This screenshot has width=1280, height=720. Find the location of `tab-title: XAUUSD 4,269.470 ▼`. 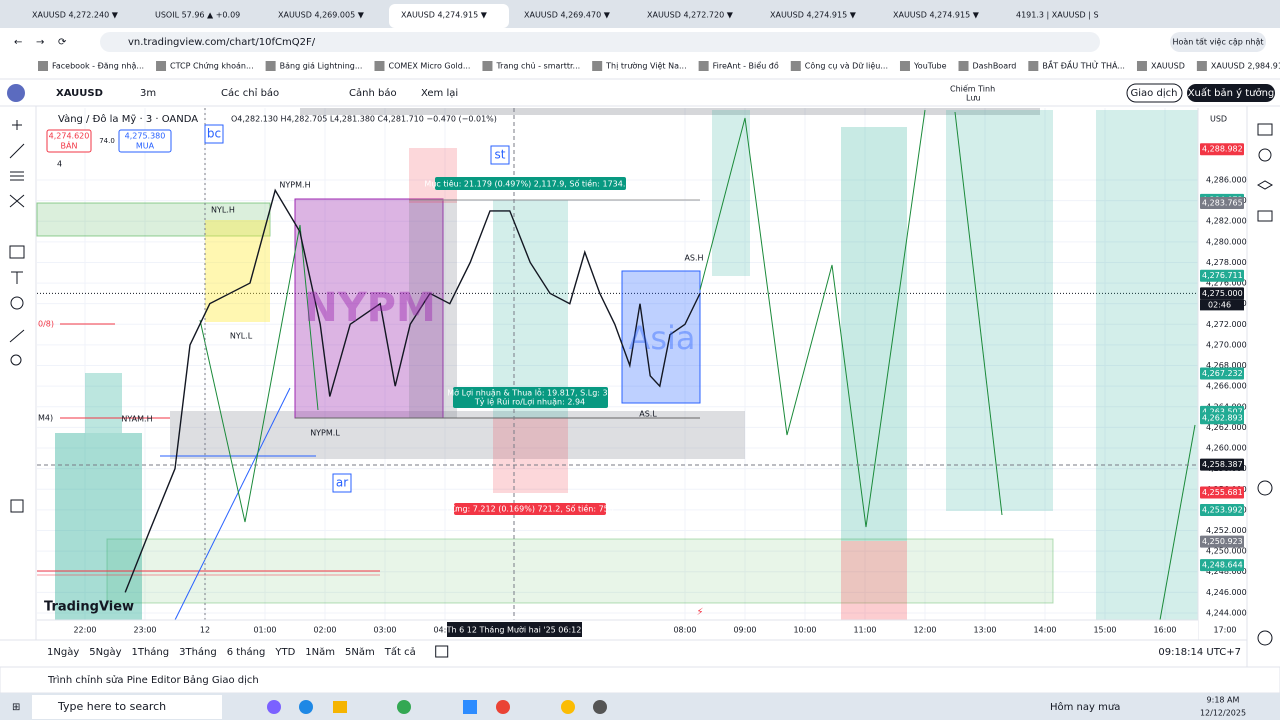

tab-title: XAUUSD 4,269.470 ▼ is located at coordinates (567, 15).